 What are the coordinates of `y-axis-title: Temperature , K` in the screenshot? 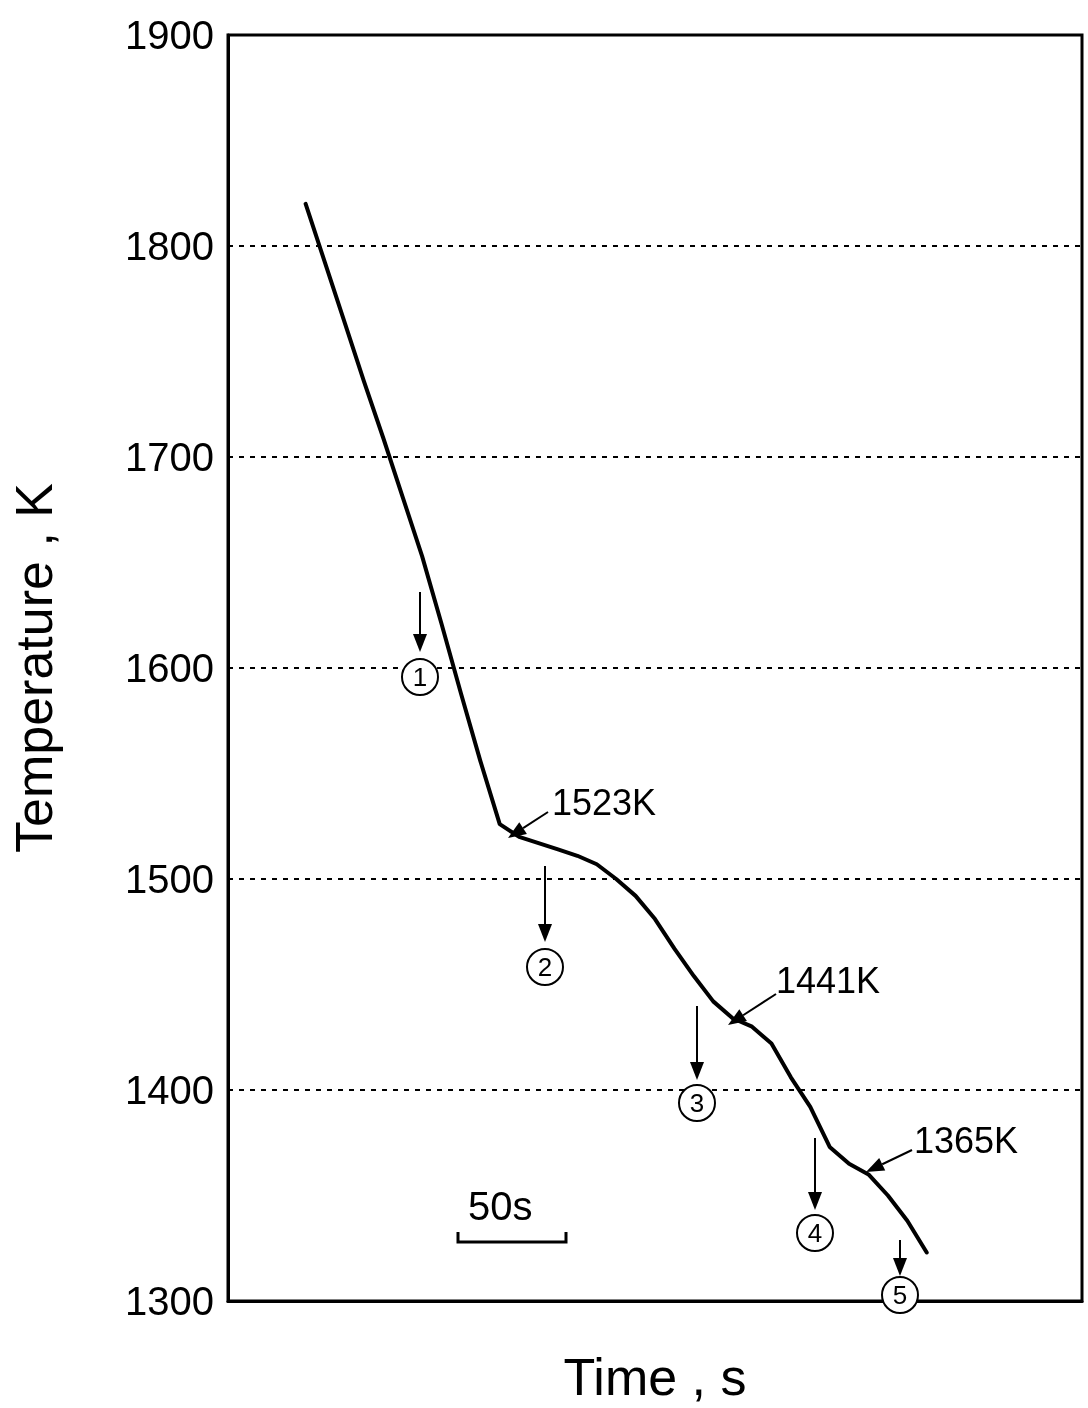 It's located at (34, 667).